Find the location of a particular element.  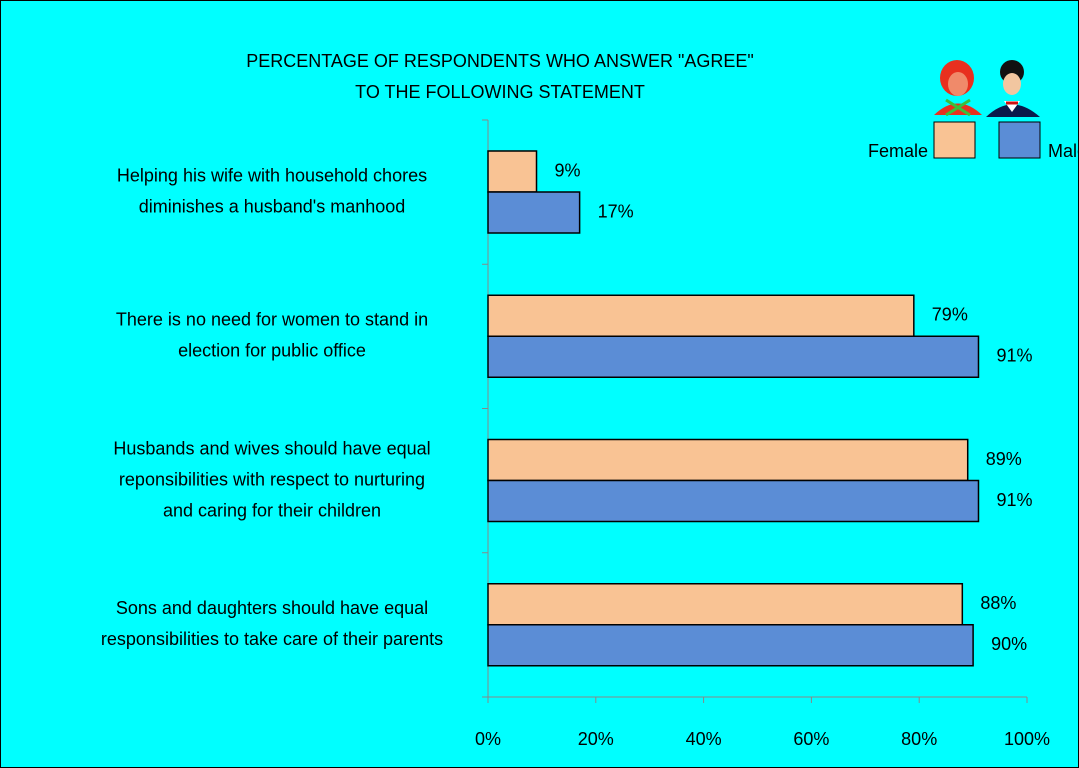

data-label: 89% is located at coordinates (1004, 459).